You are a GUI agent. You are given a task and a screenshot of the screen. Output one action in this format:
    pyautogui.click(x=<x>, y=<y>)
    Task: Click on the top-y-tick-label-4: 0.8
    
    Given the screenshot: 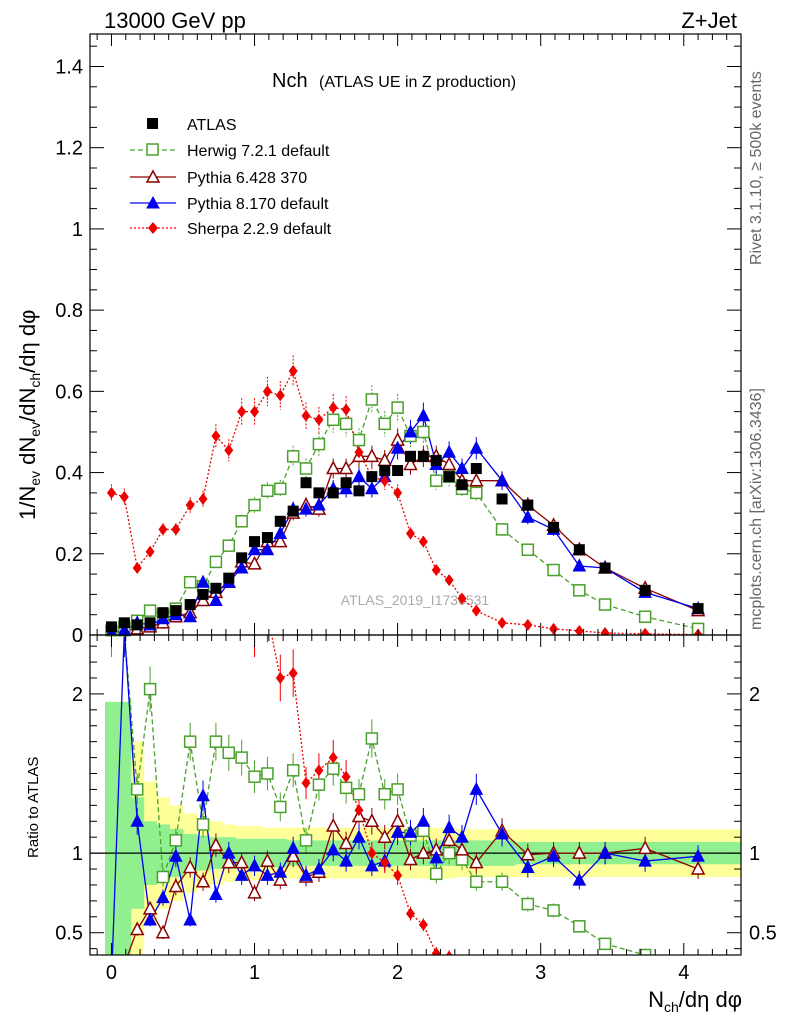 What is the action you would take?
    pyautogui.click(x=69, y=311)
    